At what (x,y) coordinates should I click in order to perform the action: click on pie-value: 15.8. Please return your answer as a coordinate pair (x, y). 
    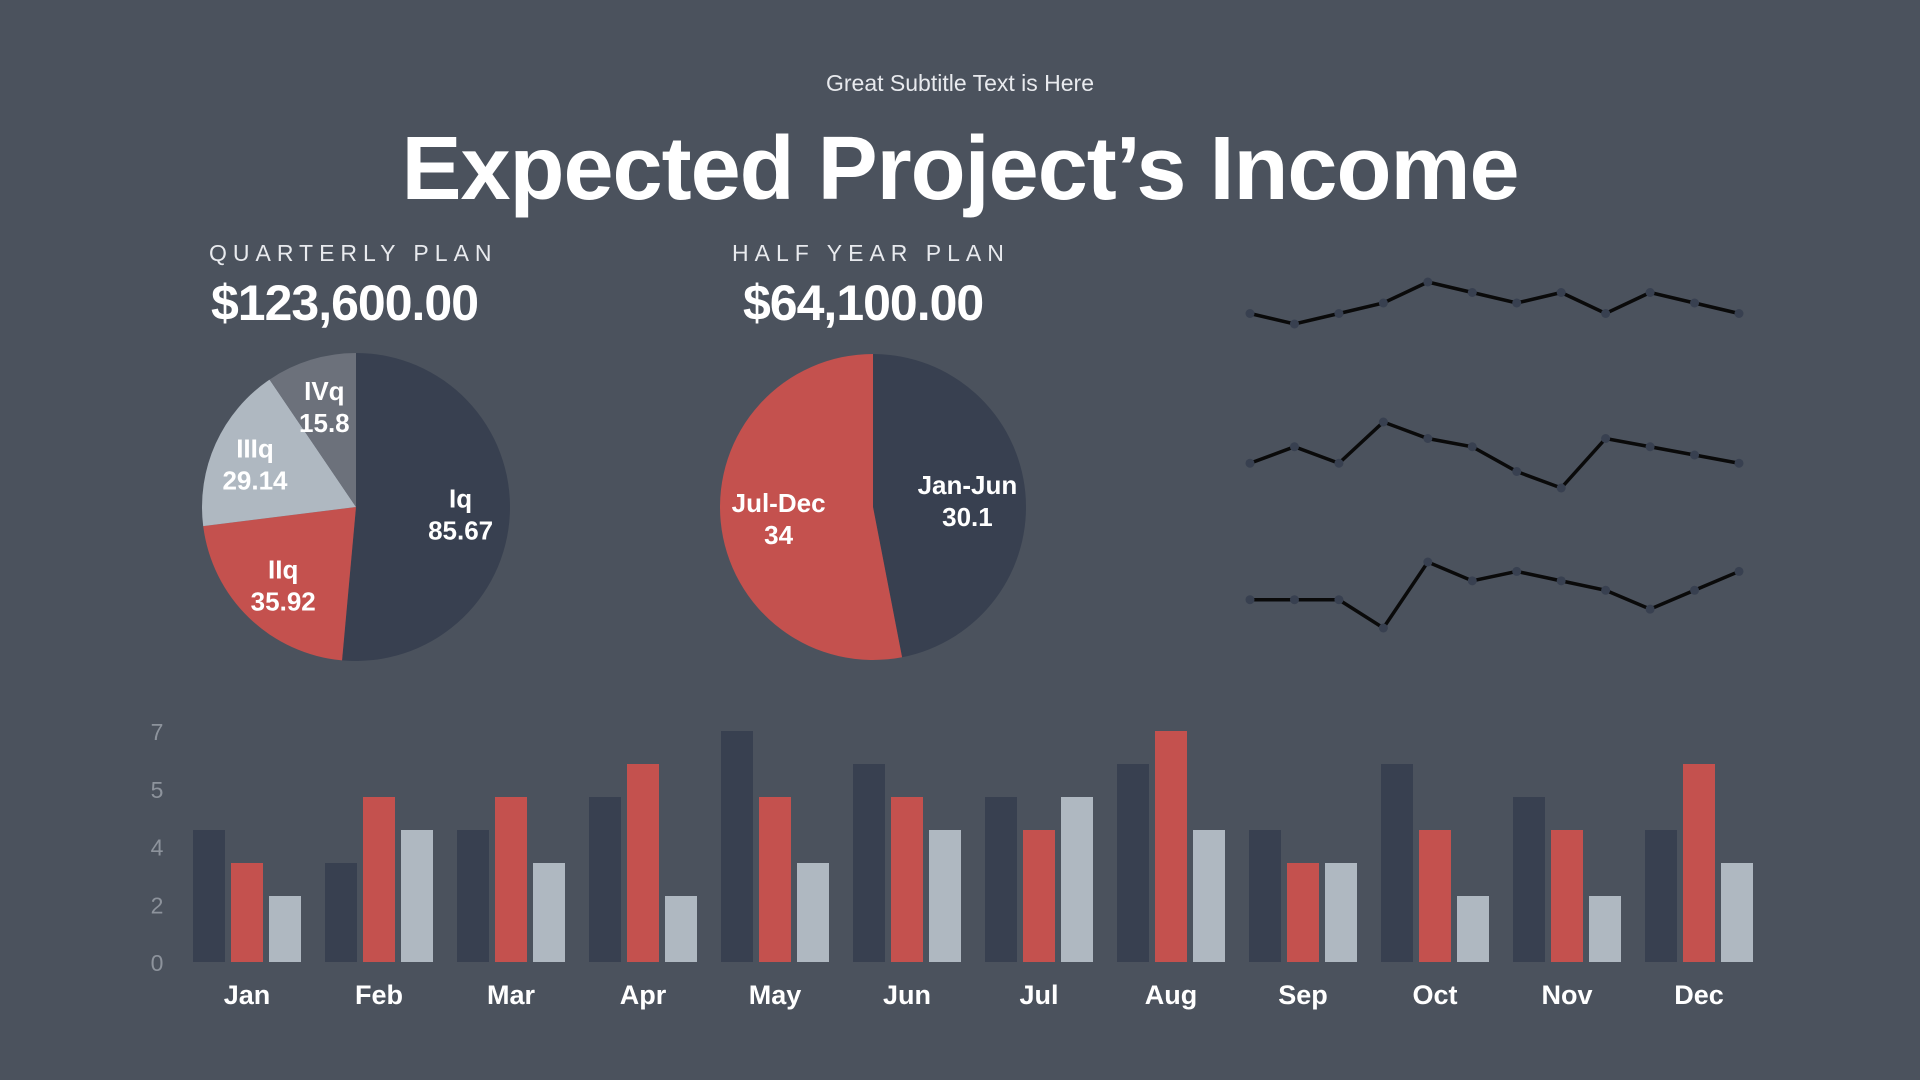
    Looking at the image, I should click on (324, 423).